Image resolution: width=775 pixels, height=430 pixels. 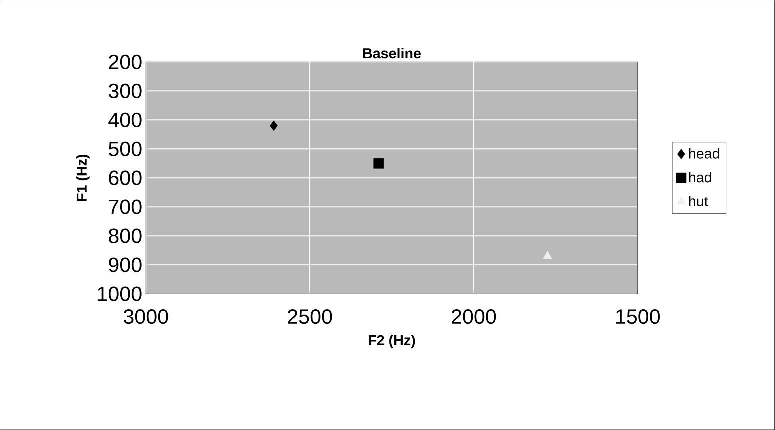 What do you see at coordinates (474, 316) in the screenshot?
I see `x-tick-label: 2000` at bounding box center [474, 316].